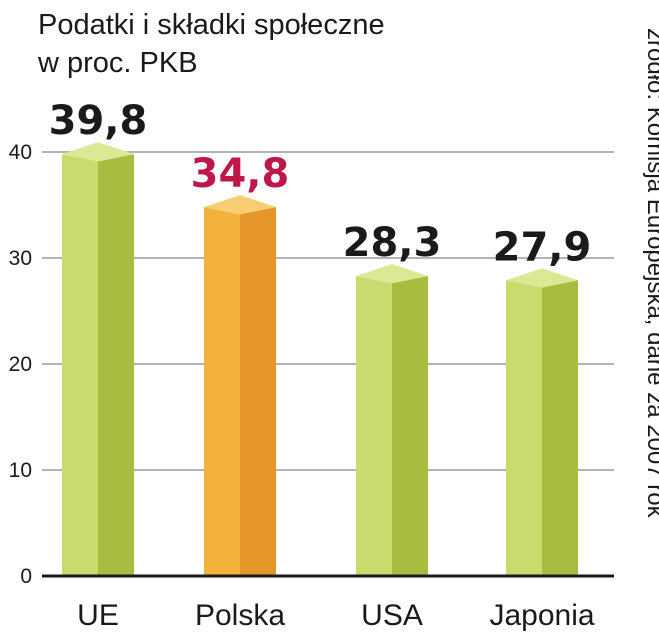  Describe the element at coordinates (541, 615) in the screenshot. I see `x-category-label: Japonia` at that location.